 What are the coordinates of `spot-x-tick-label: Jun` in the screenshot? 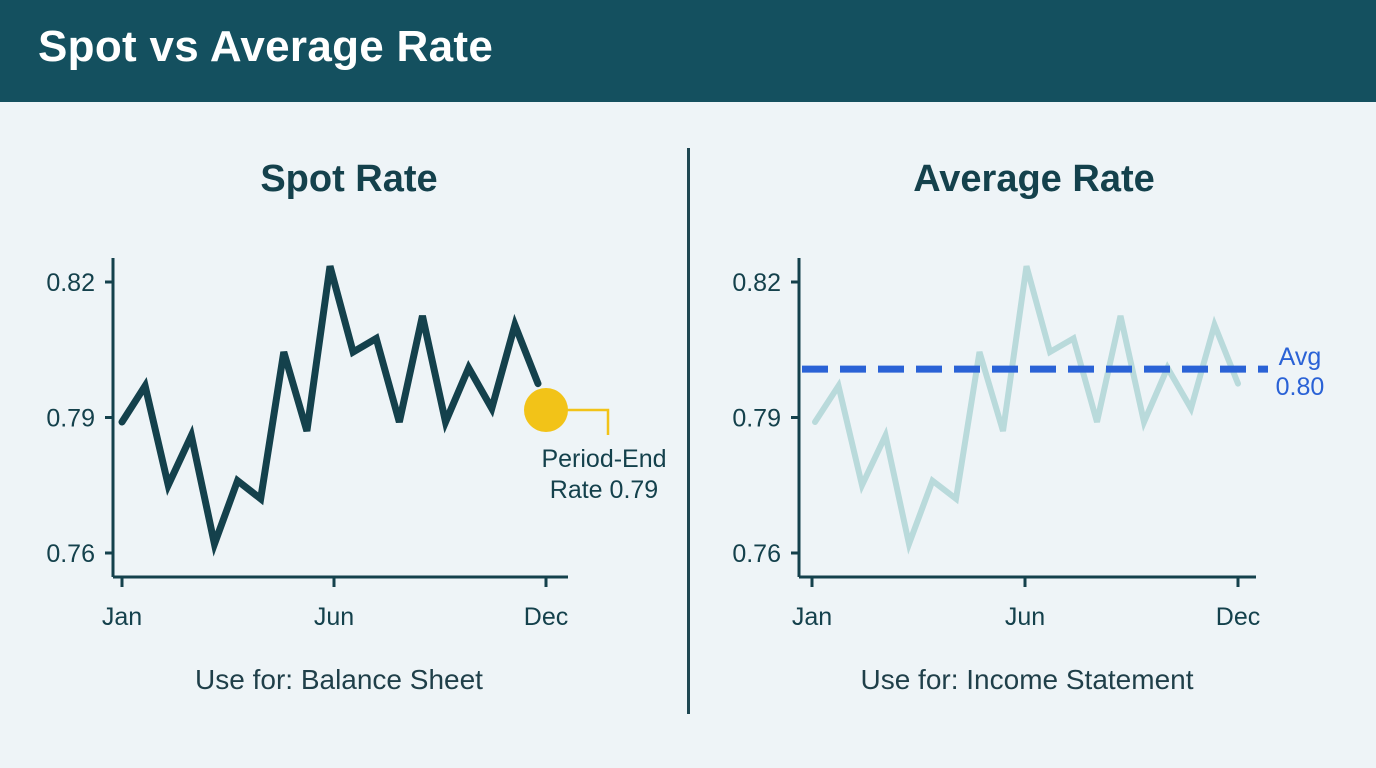 It's located at (334, 617).